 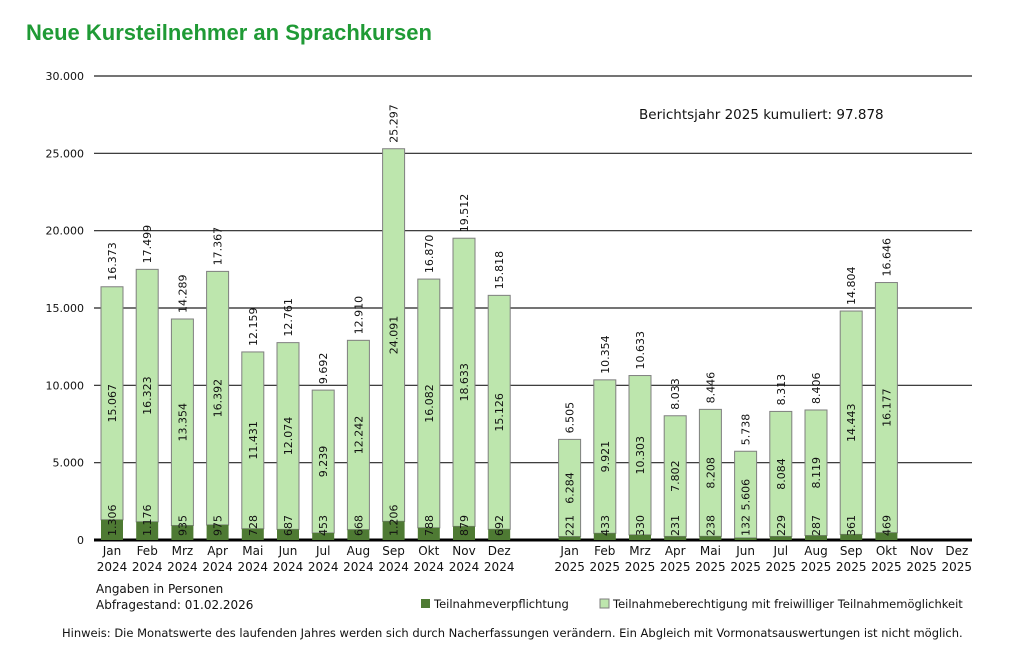 What do you see at coordinates (428, 551) in the screenshot?
I see `x-tick-label-month: Okt` at bounding box center [428, 551].